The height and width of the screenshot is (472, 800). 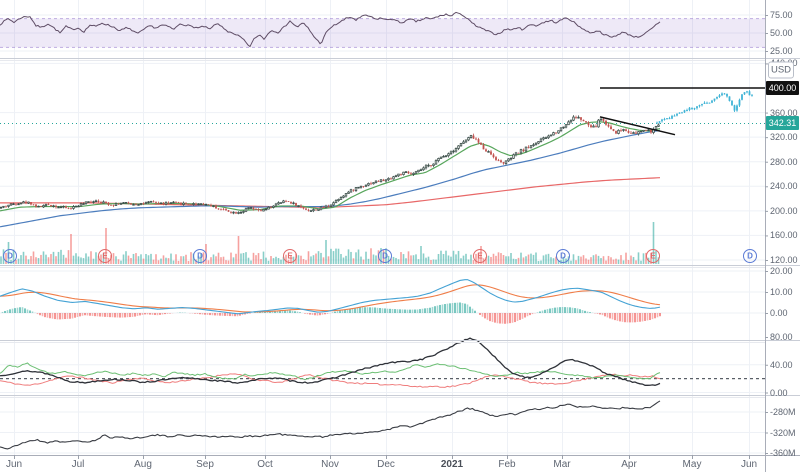 I want to click on price-scale-tick-label: 20.00, so click(x=781, y=271).